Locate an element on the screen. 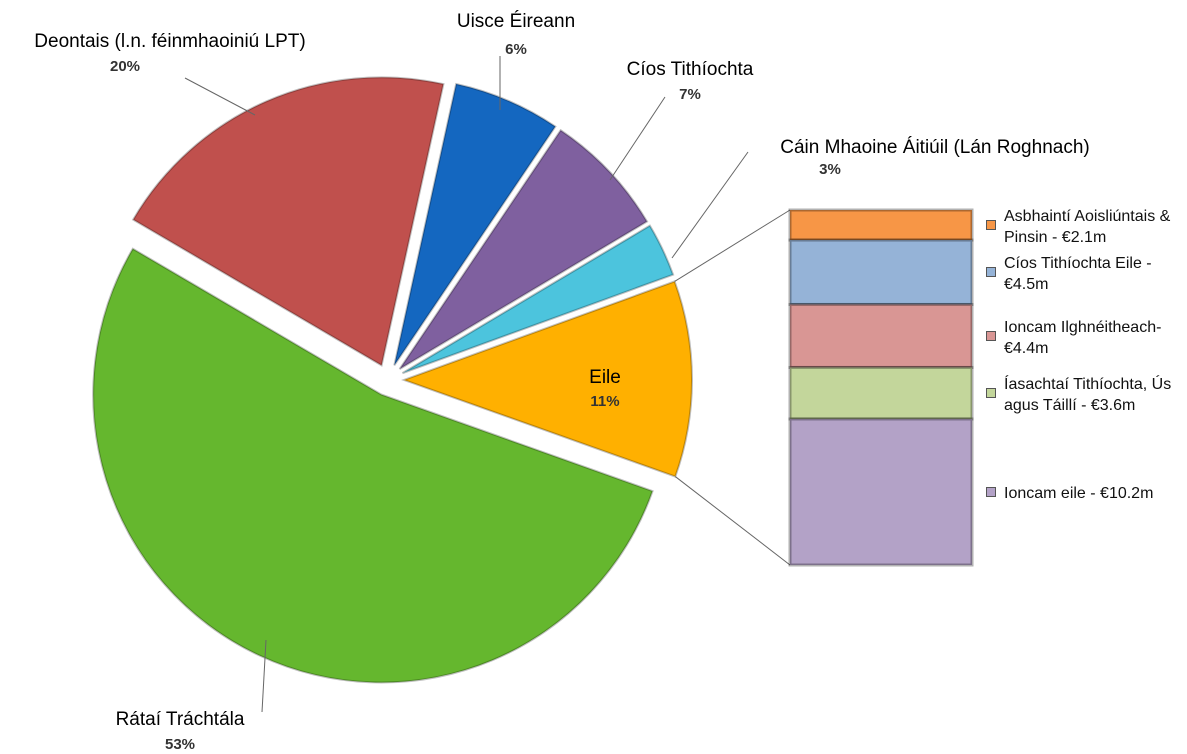 Image resolution: width=1187 pixels, height=754 pixels. slice-value-label: 6% is located at coordinates (516, 49).